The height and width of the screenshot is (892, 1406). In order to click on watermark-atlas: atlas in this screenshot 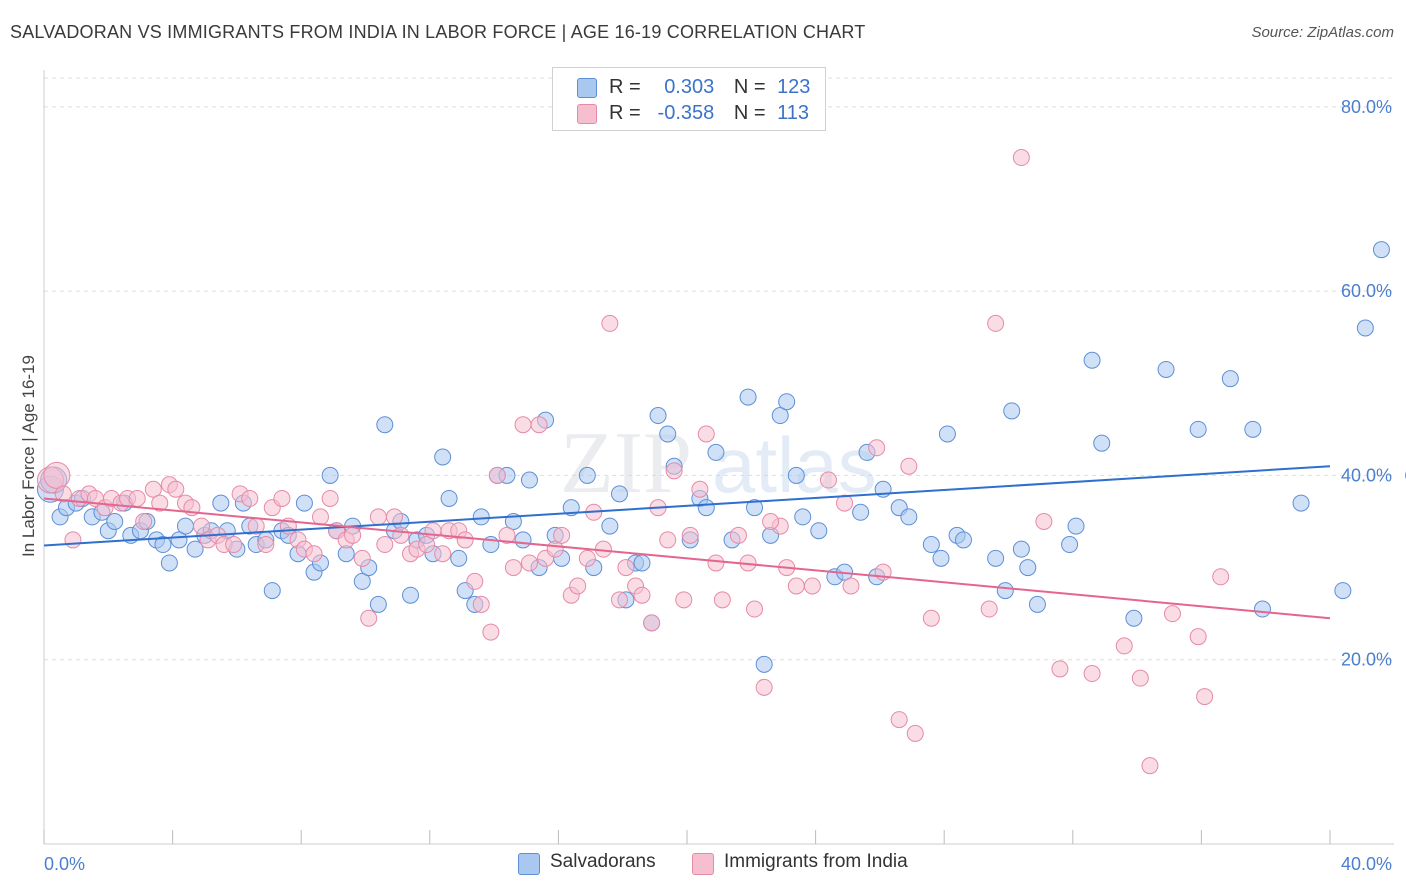, I will do `click(794, 465)`.